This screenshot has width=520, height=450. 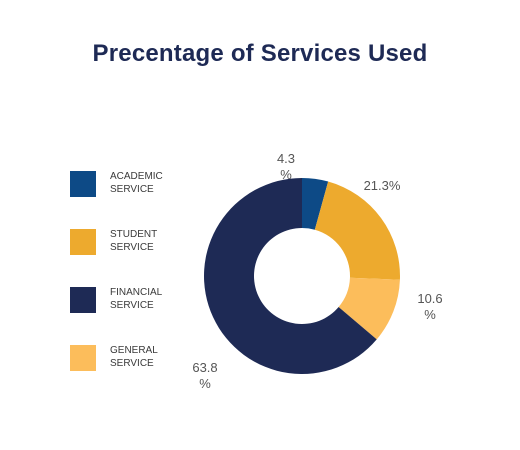 What do you see at coordinates (204, 375) in the screenshot?
I see `data-label-financial: 63.8%` at bounding box center [204, 375].